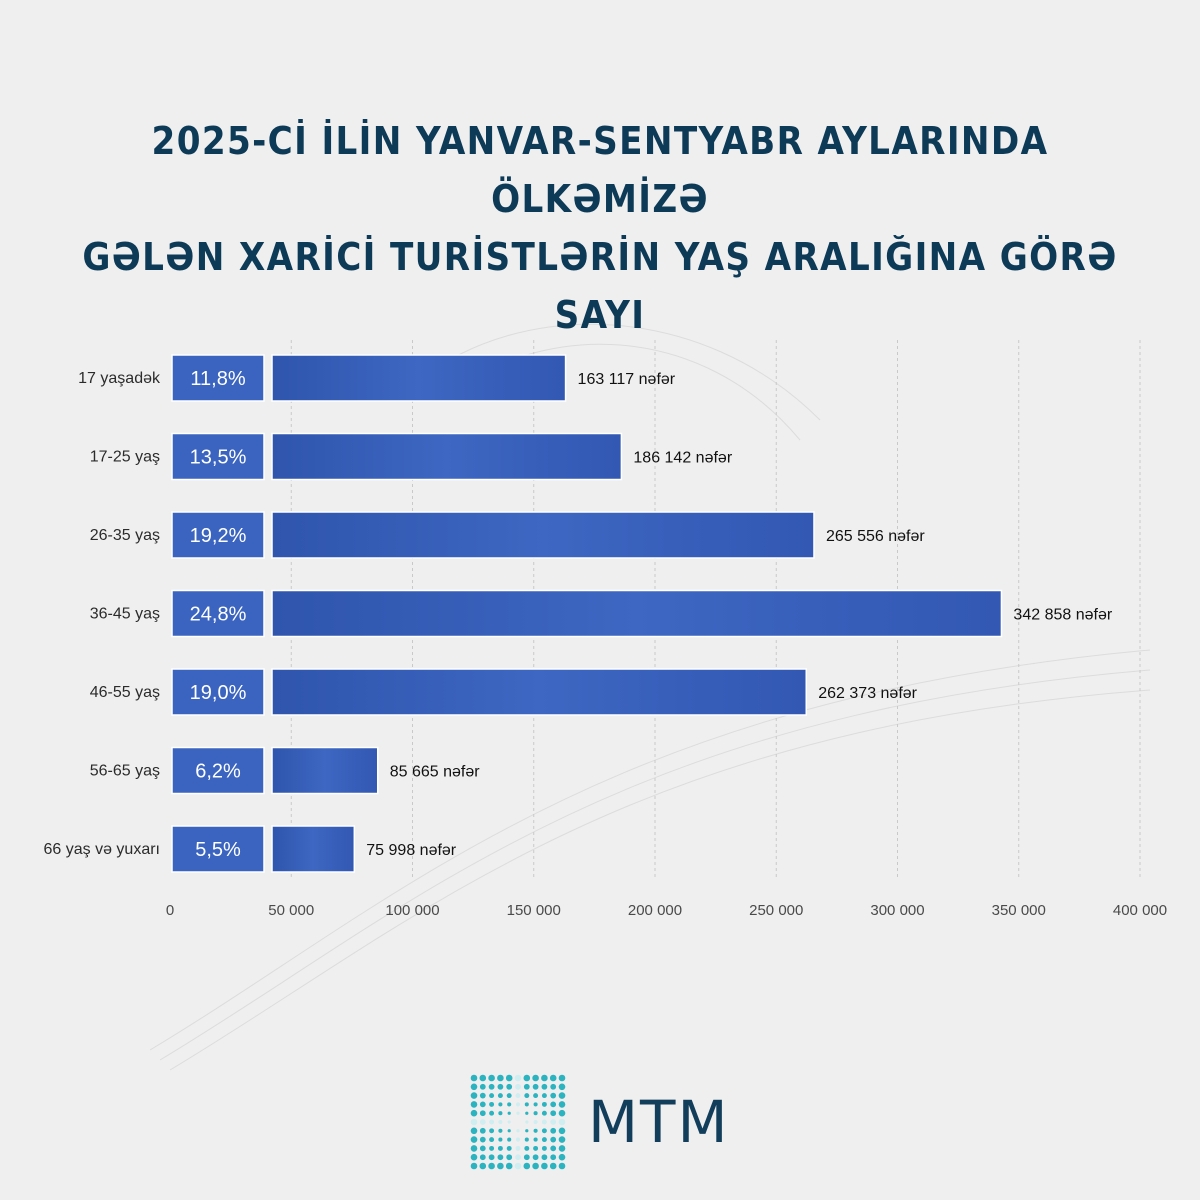  What do you see at coordinates (435, 772) in the screenshot?
I see `value-label: 85 665 nəfər` at bounding box center [435, 772].